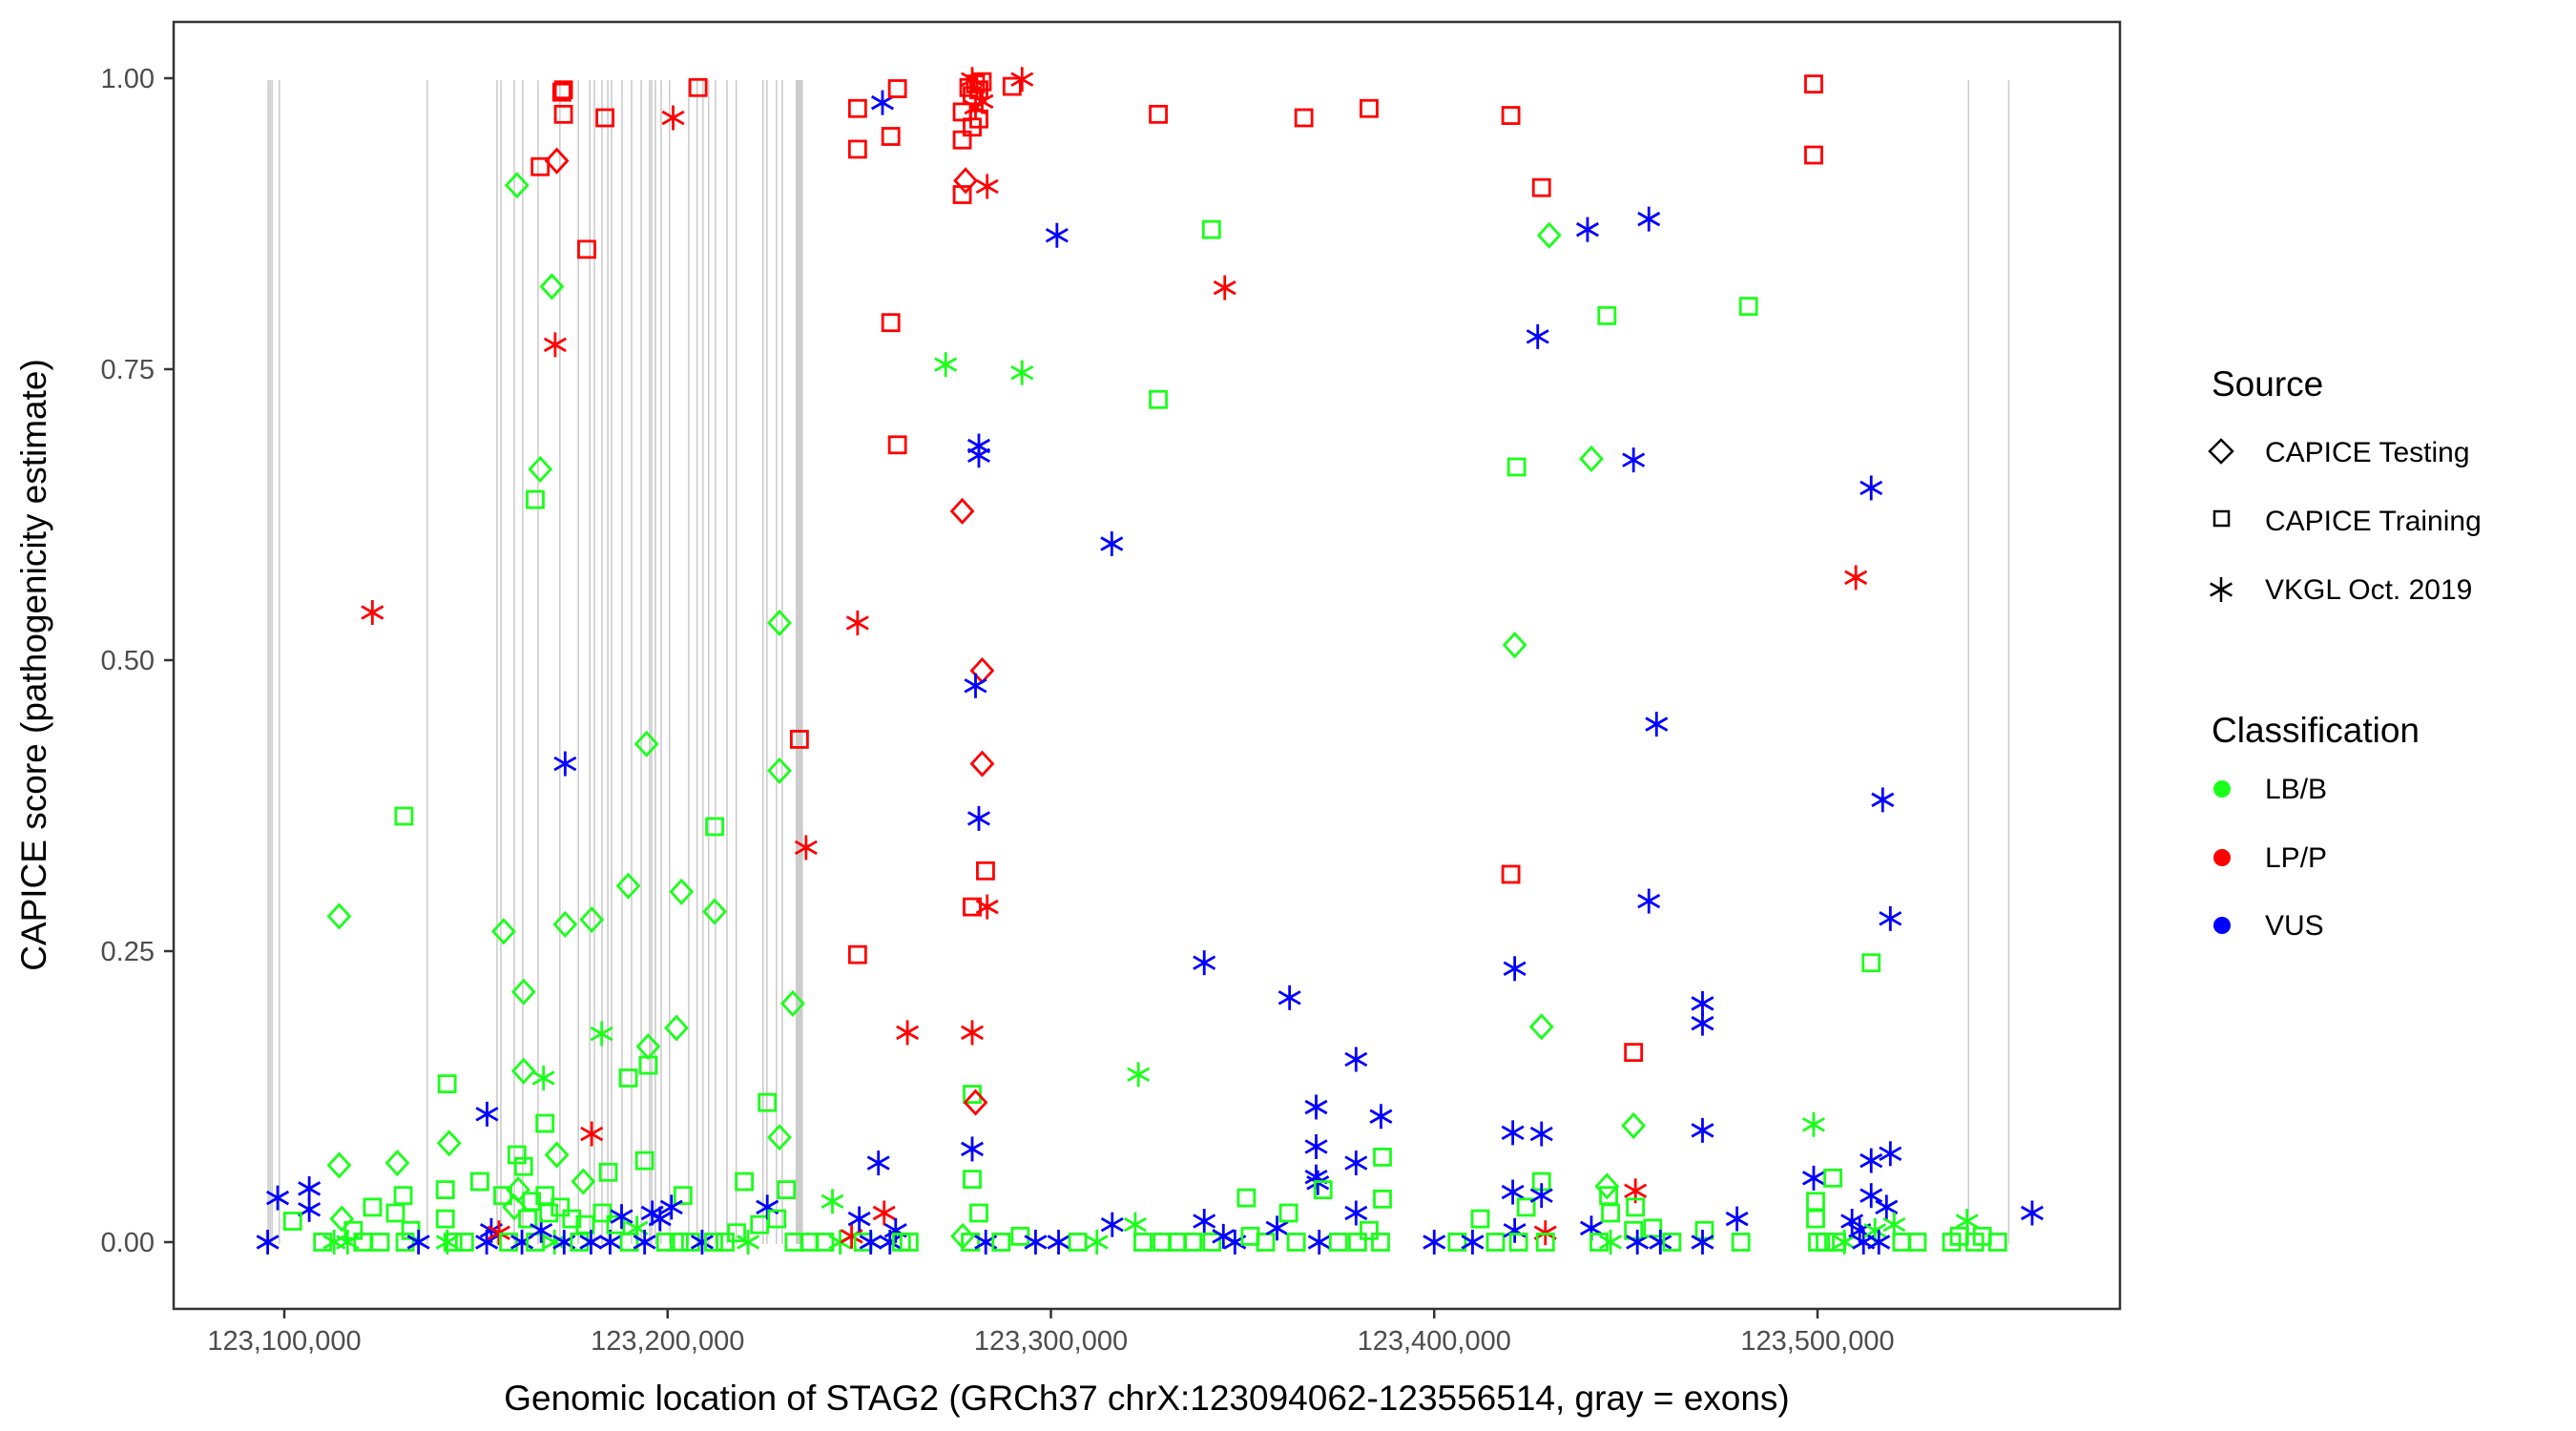 This screenshot has width=2576, height=1431. What do you see at coordinates (2341, 590) in the screenshot?
I see `legend-item-vkgl: VKGL Oct. 2019` at bounding box center [2341, 590].